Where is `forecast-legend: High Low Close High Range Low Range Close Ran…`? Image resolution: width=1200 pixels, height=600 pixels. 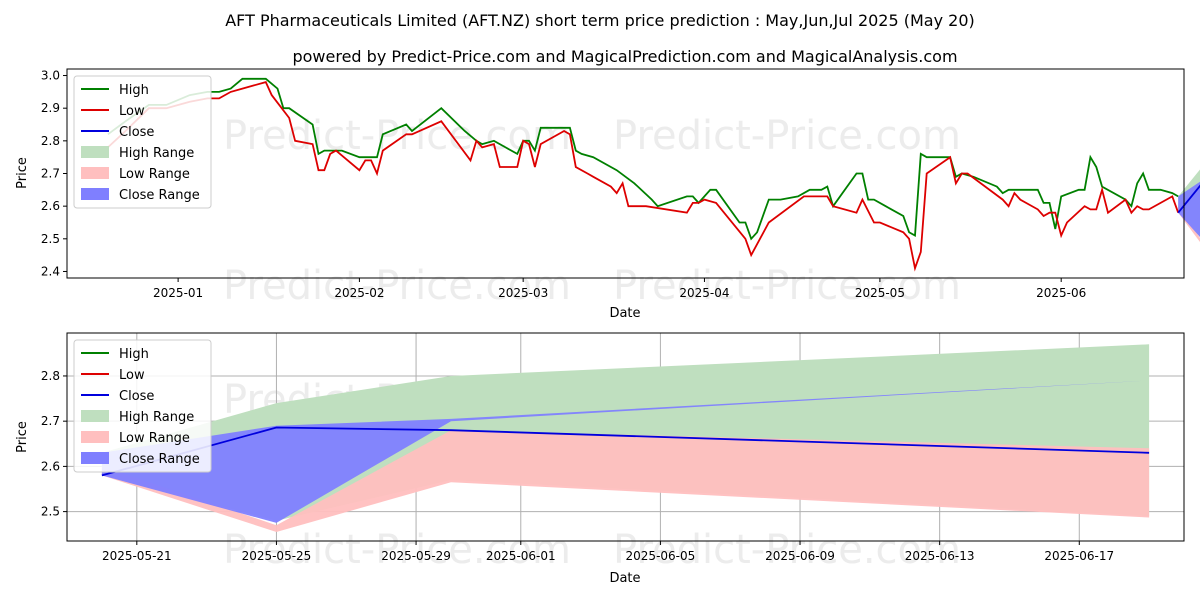 forecast-legend: High Low Close High Range Low Range Close Ran… is located at coordinates (142, 406).